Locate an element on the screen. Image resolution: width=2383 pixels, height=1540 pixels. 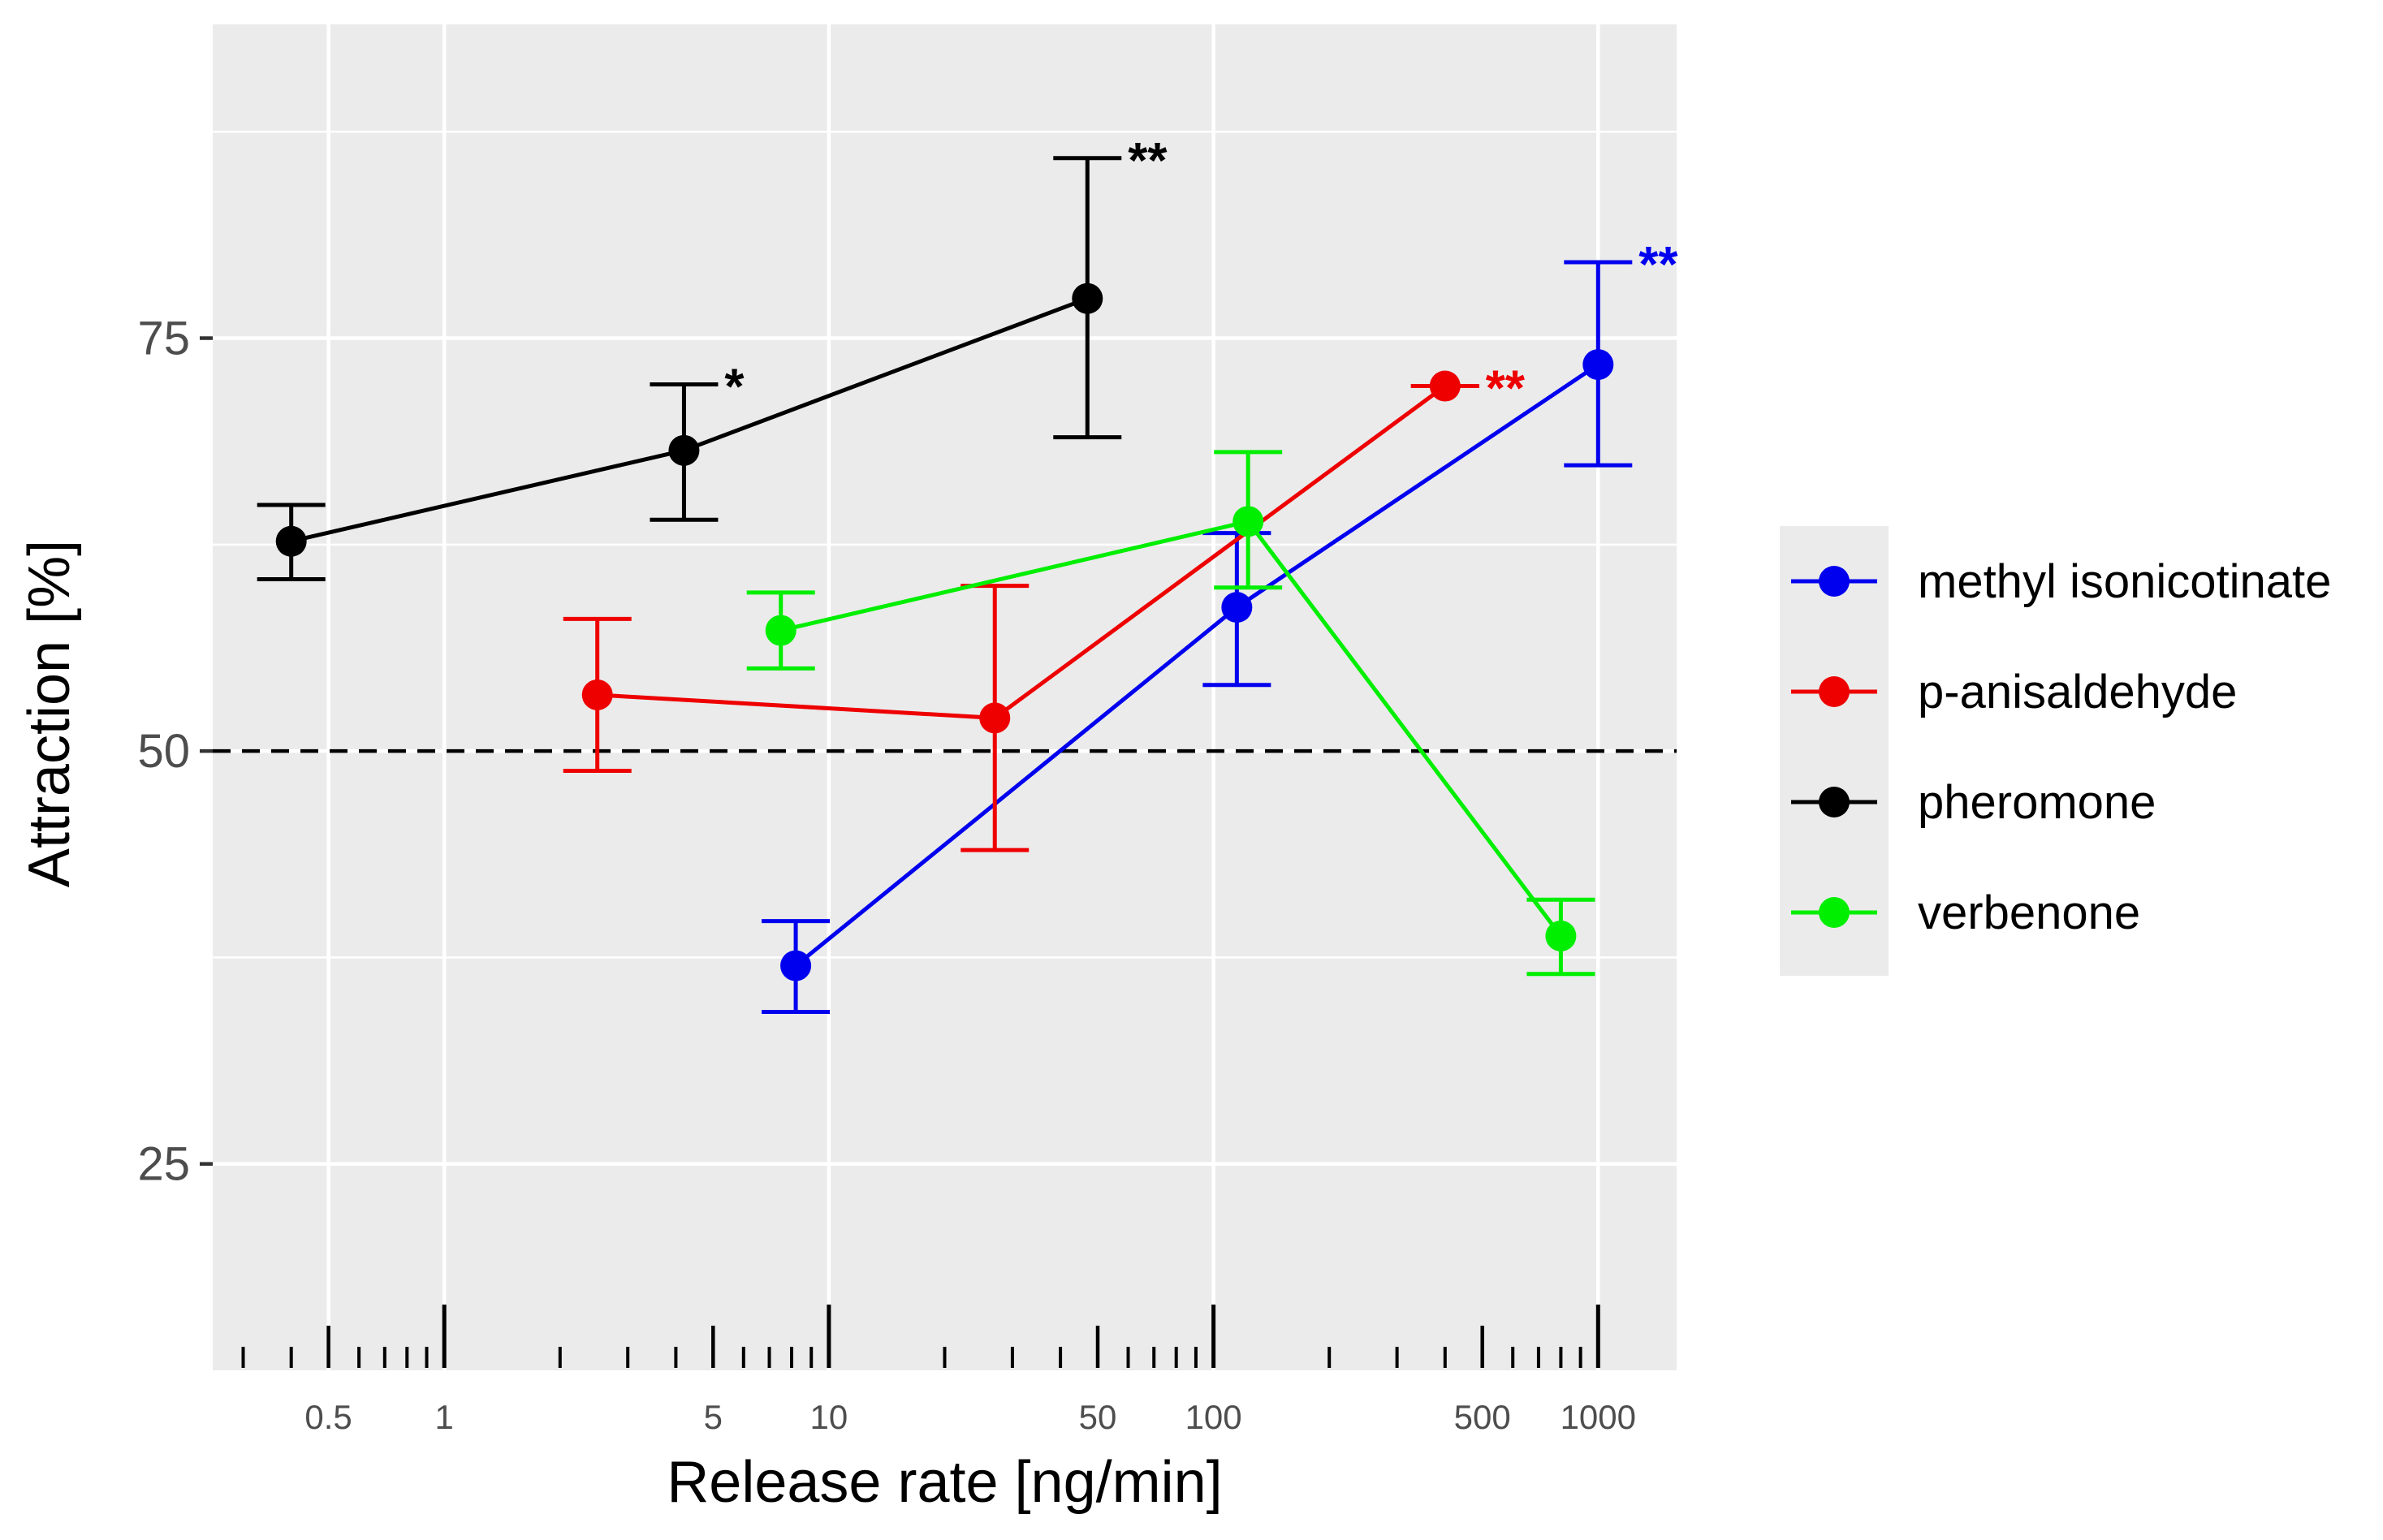
x-tick-label: 50 is located at coordinates (1098, 1417).